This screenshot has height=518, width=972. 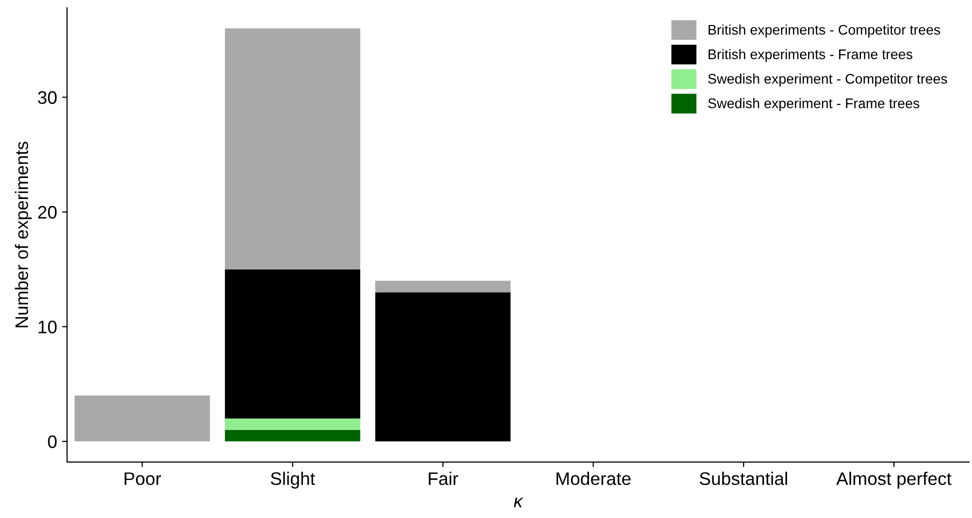 I want to click on y-axis-title: Number of experiments, so click(x=23, y=235).